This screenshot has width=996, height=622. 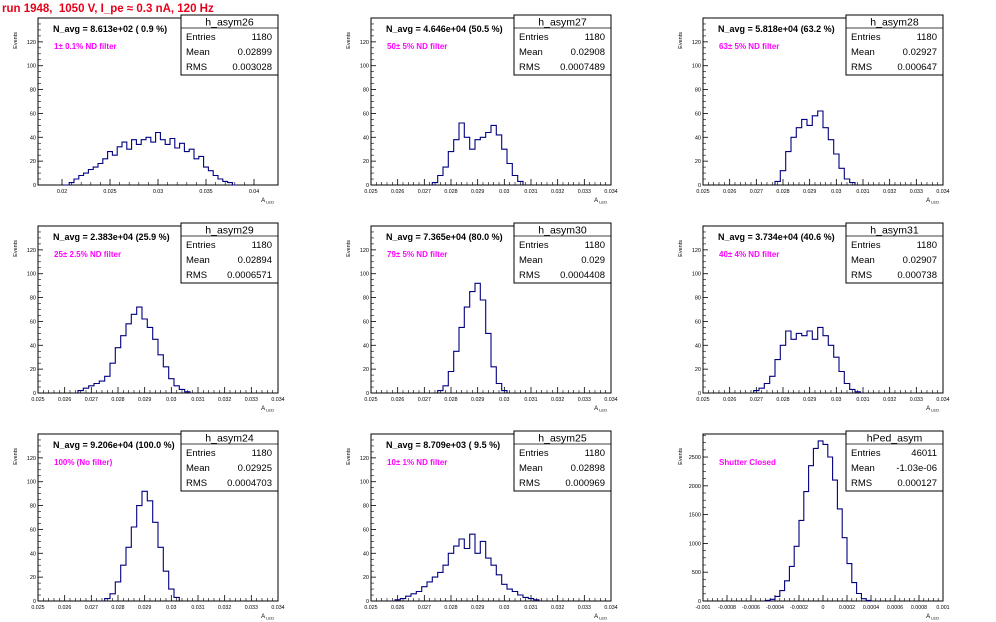 What do you see at coordinates (197, 400) in the screenshot?
I see `x-tick-label: 0.031` at bounding box center [197, 400].